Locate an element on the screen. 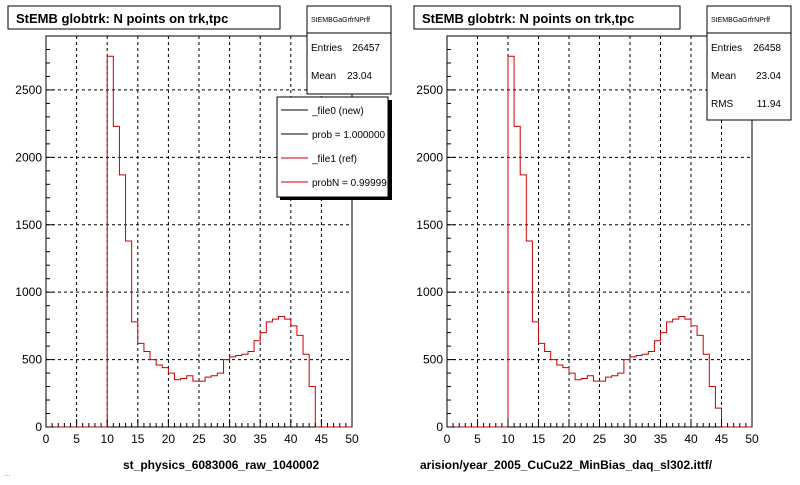  right-title-box is located at coordinates (547, 17).